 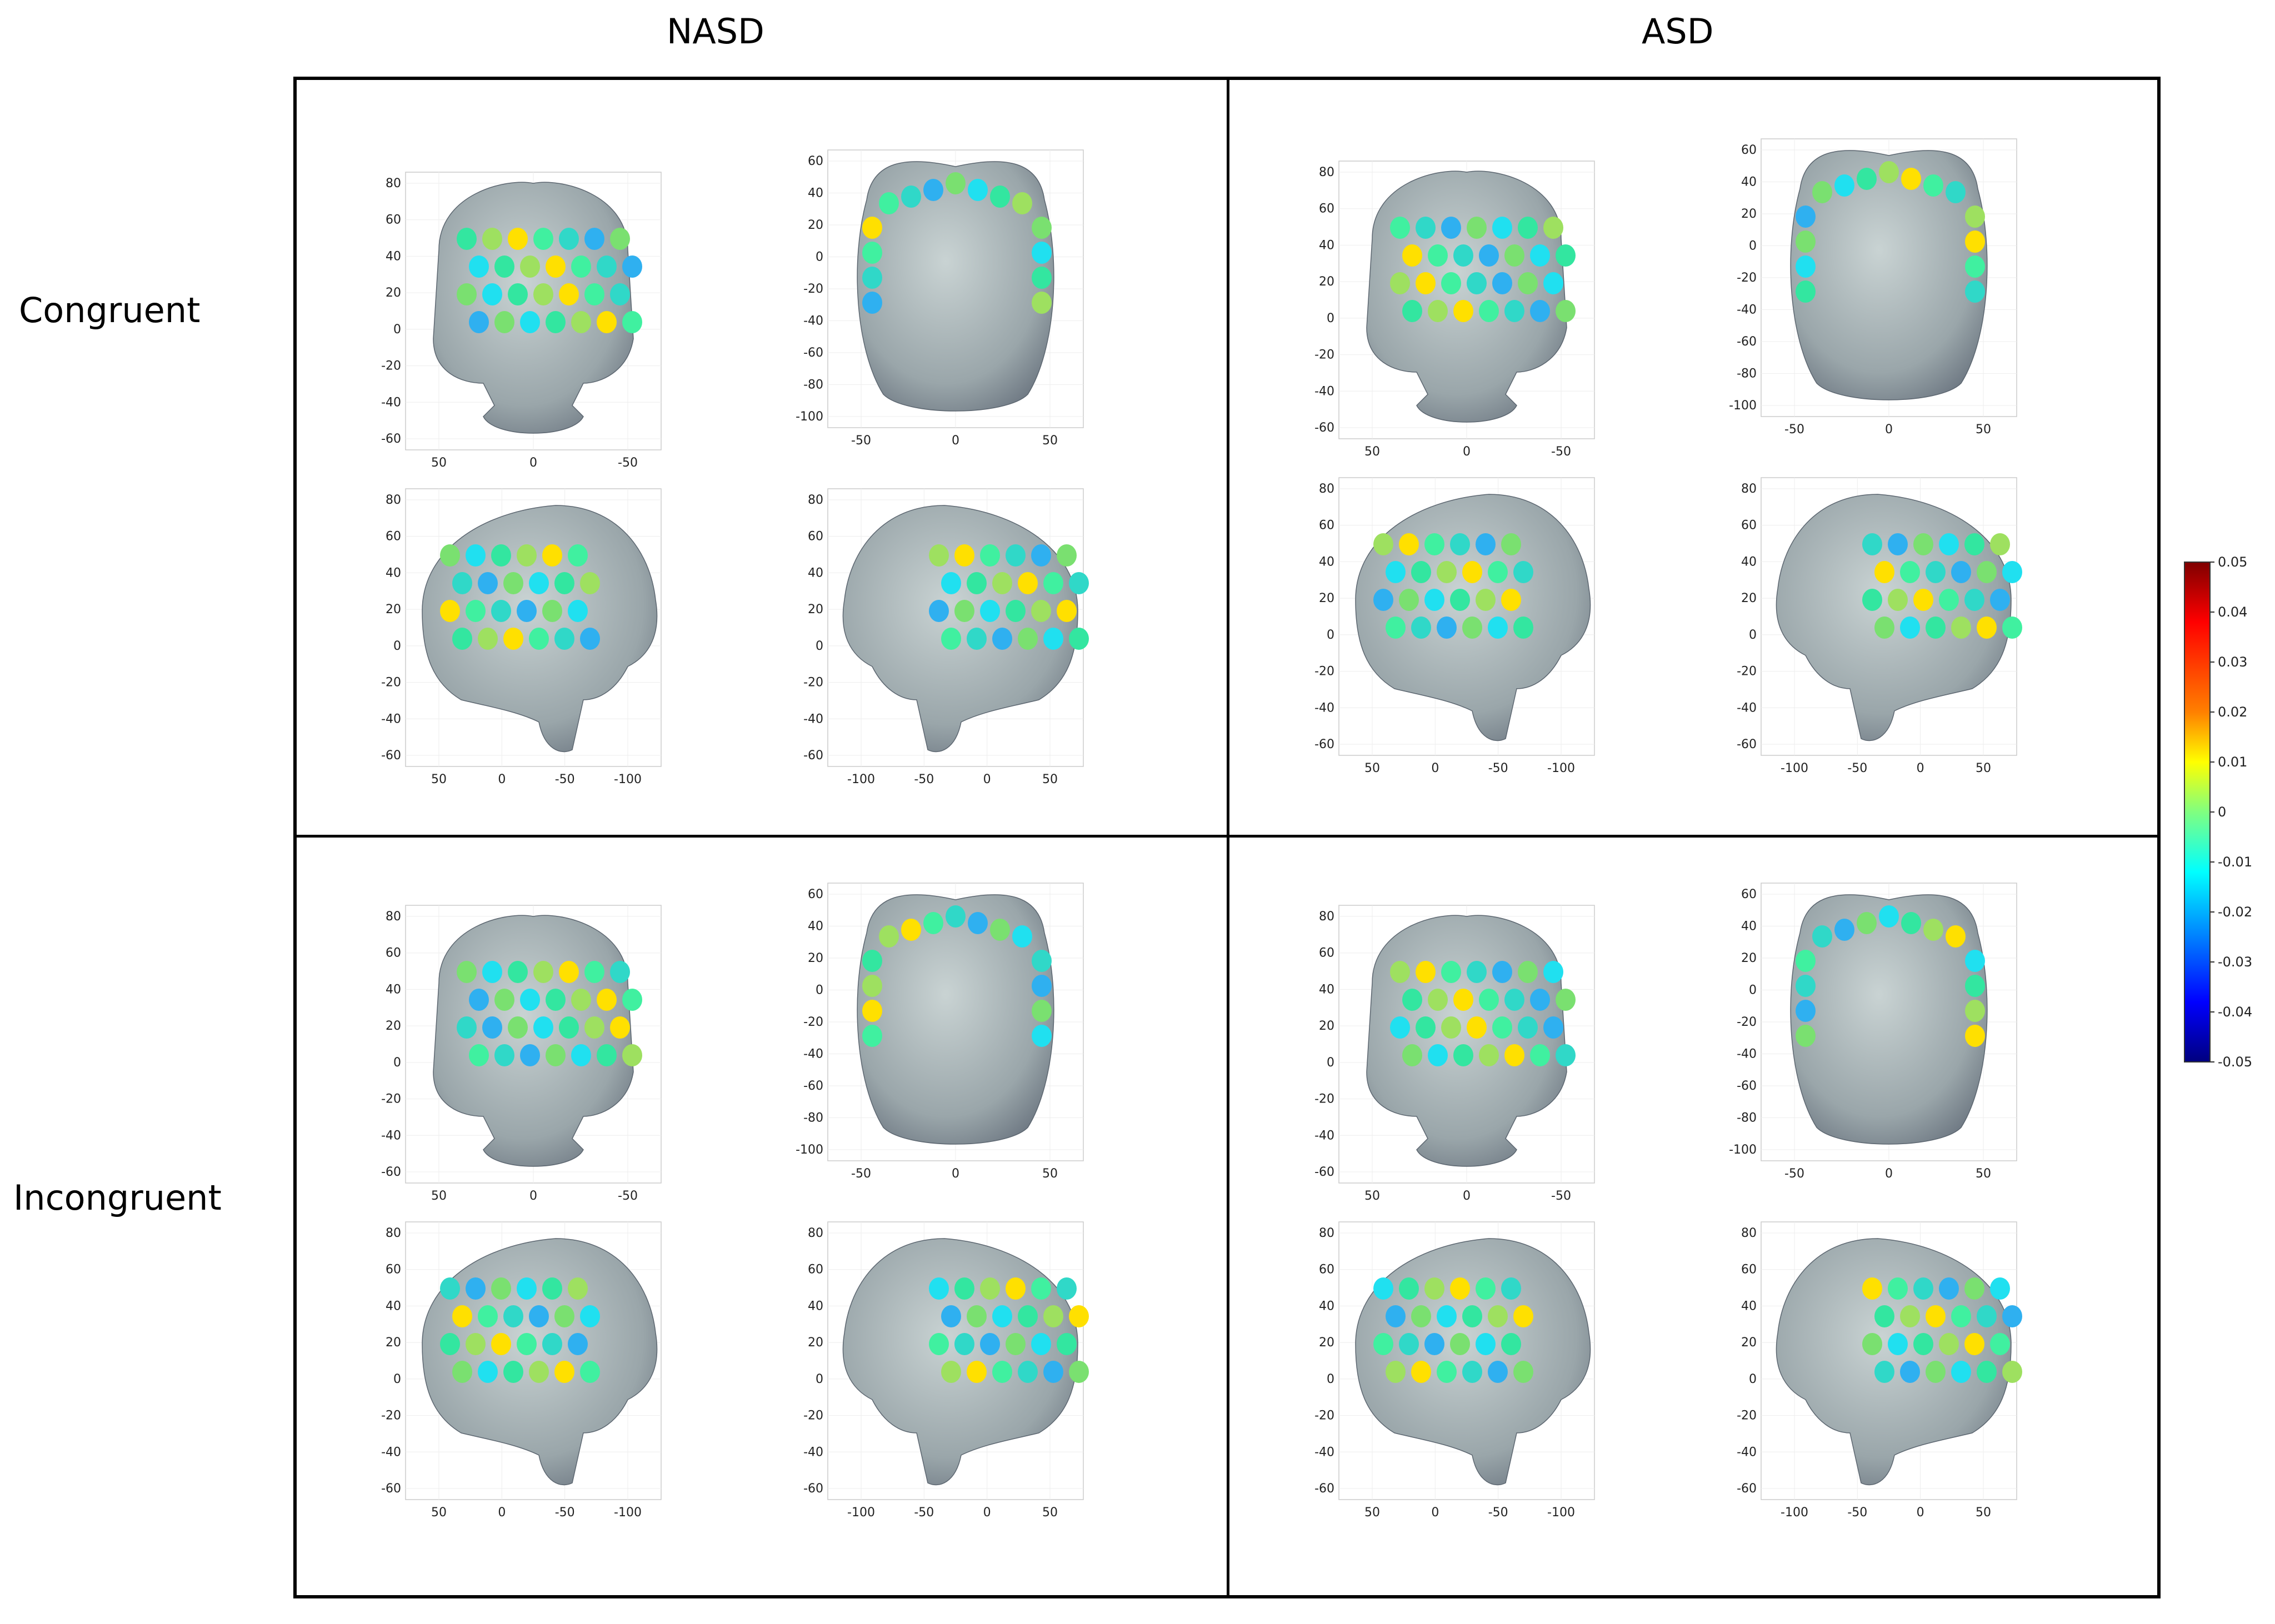 I want to click on y-tick-label: -80, so click(x=1747, y=1118).